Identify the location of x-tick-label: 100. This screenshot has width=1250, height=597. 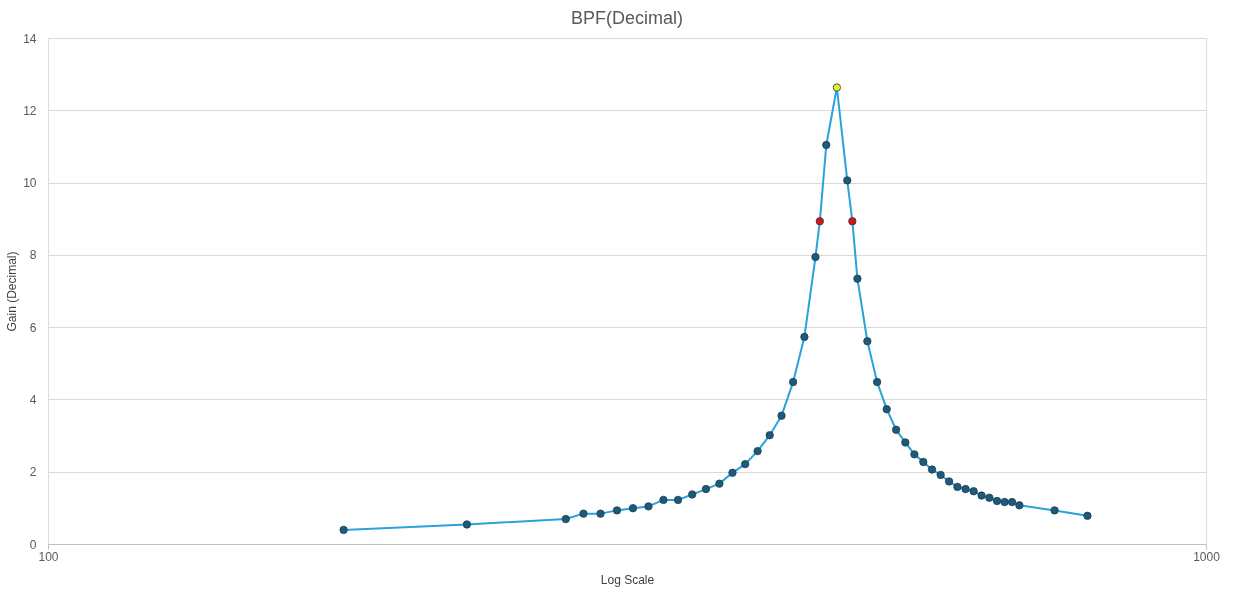
(48, 556).